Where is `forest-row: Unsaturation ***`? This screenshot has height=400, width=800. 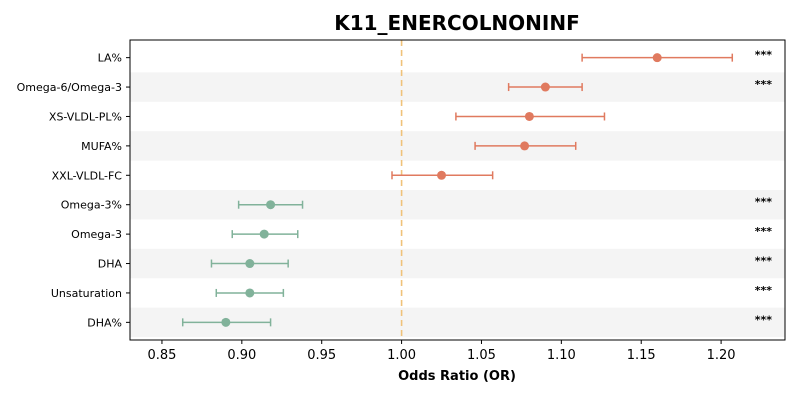 forest-row: Unsaturation *** is located at coordinates (411, 292).